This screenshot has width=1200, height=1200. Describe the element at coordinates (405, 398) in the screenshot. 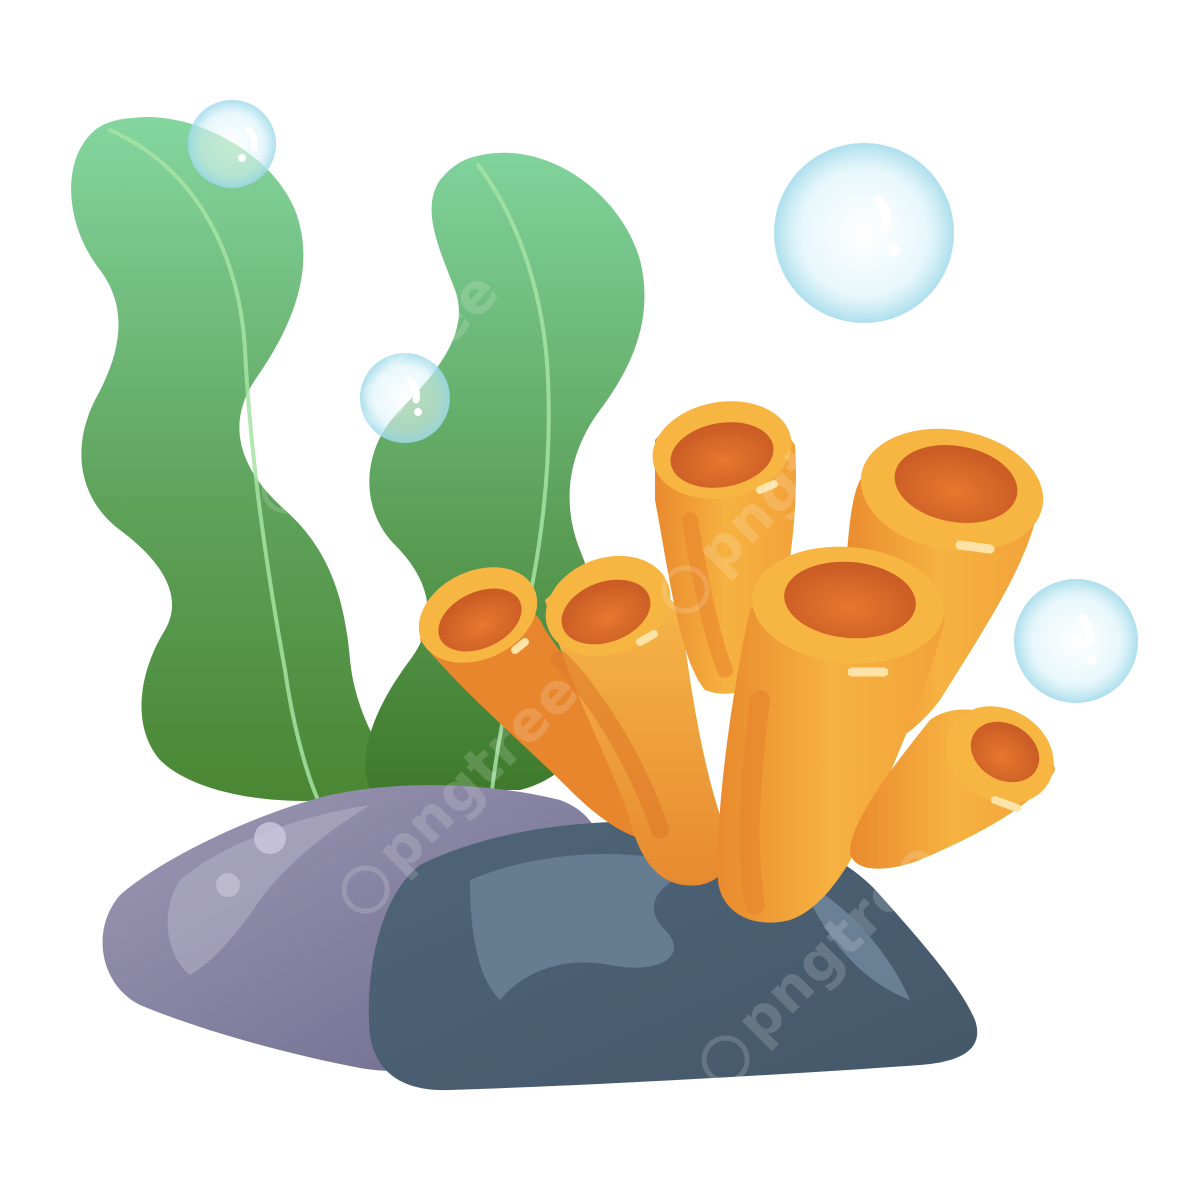

I see `bubble-mid-left` at that location.